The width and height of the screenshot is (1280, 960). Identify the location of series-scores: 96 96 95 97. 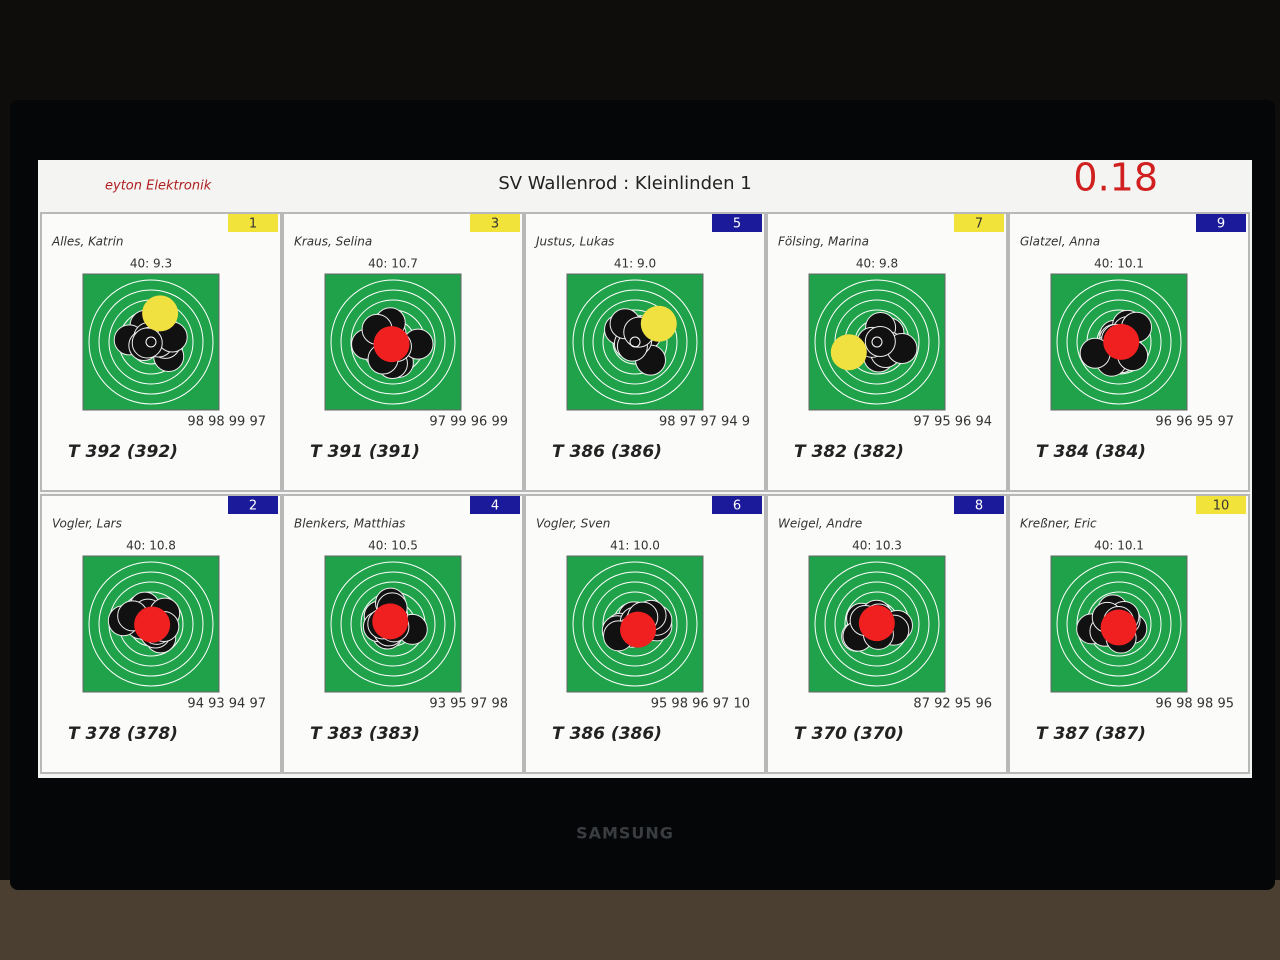
(1194, 422).